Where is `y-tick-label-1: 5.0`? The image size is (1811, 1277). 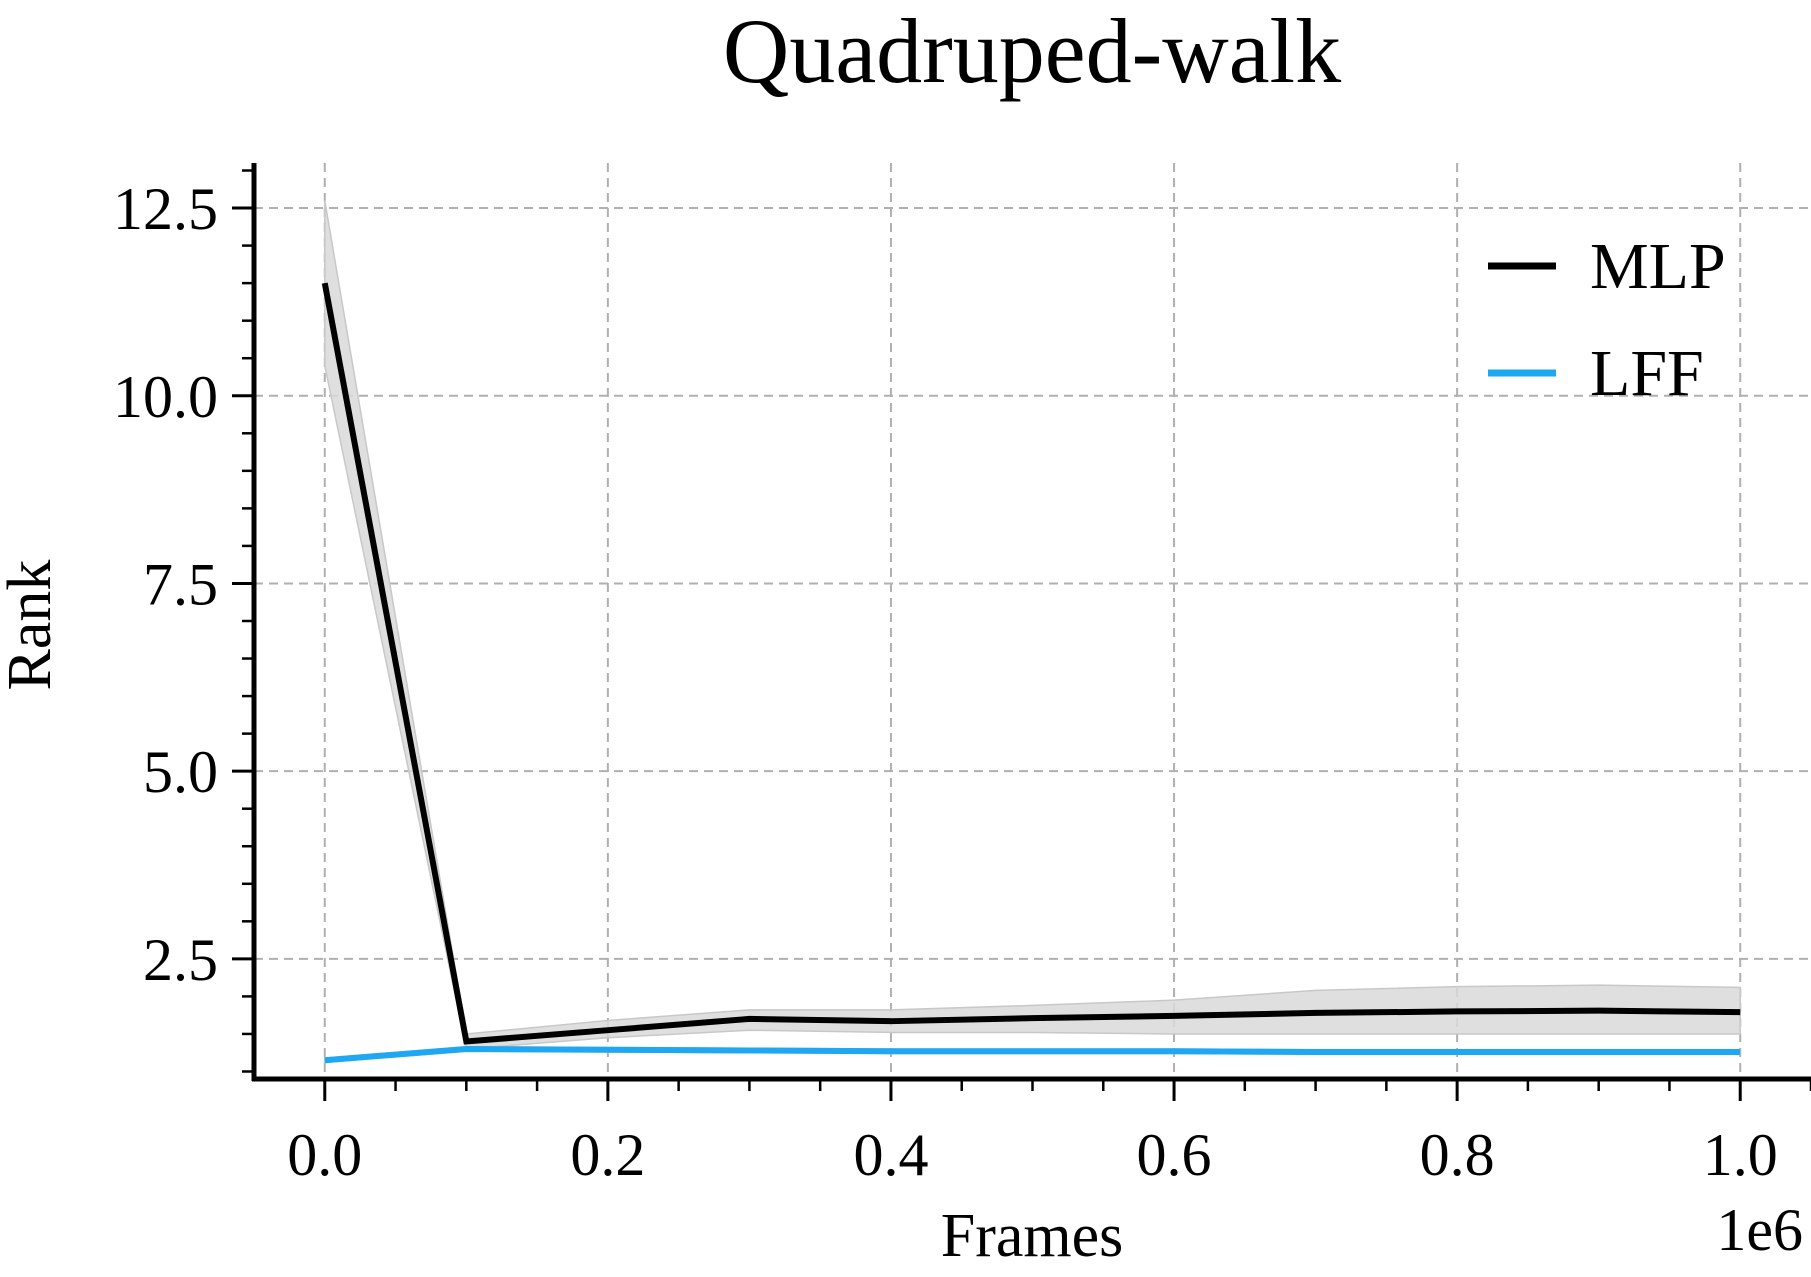
y-tick-label-1: 5.0 is located at coordinates (180, 772).